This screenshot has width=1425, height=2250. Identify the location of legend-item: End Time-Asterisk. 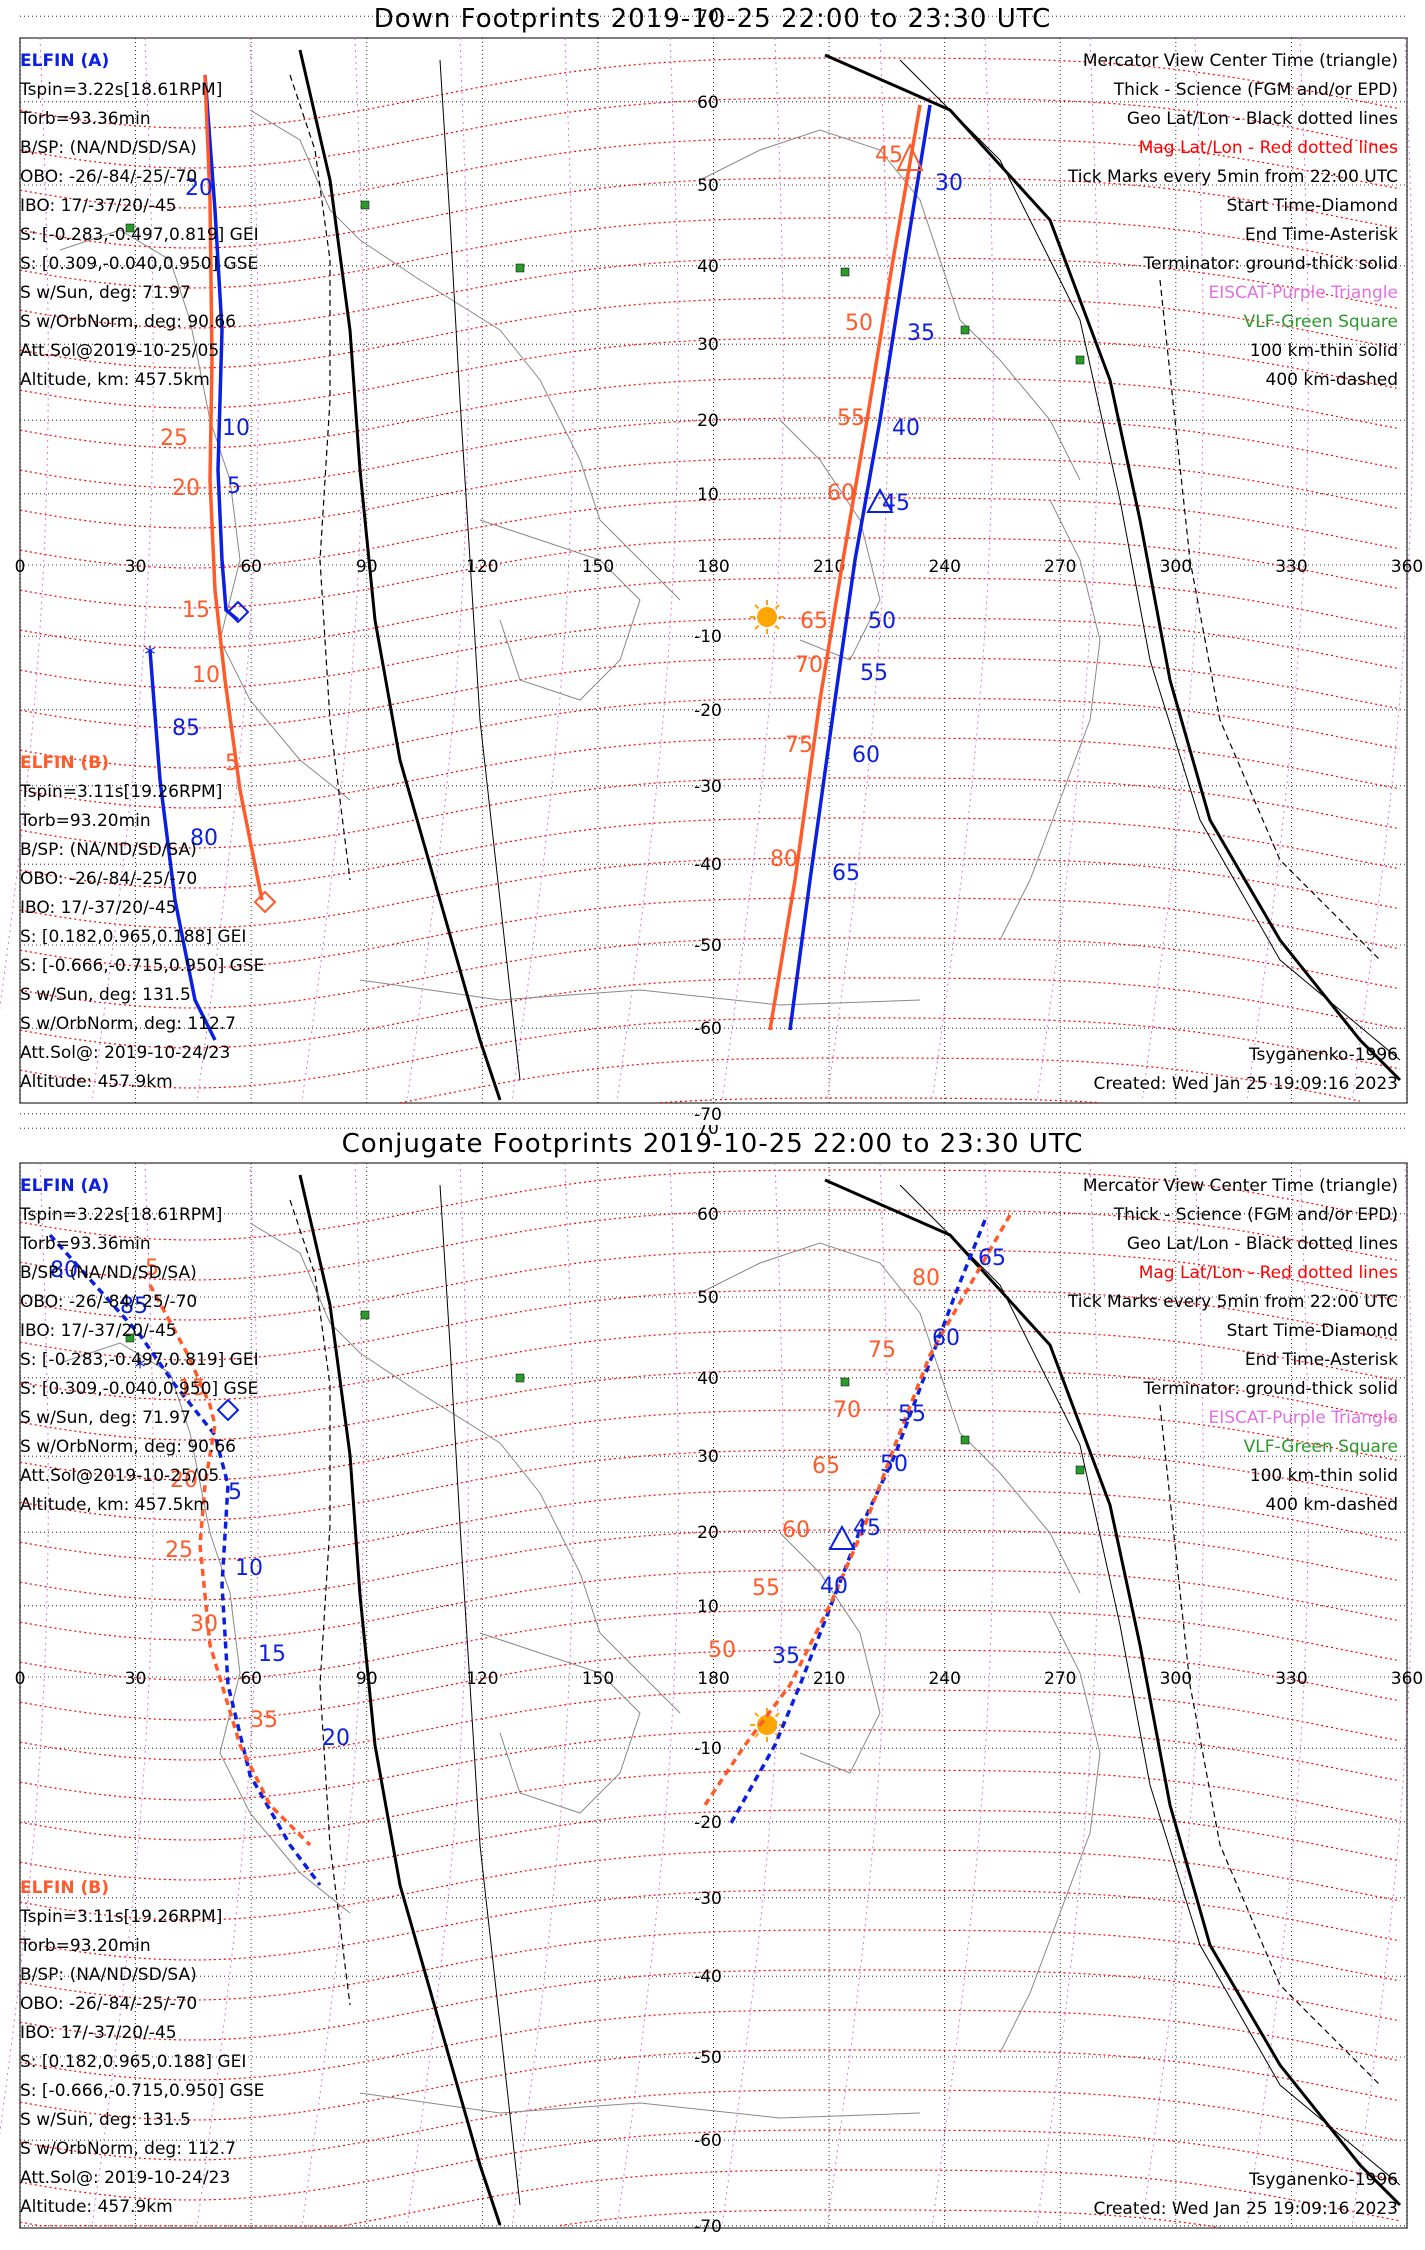
(1321, 1360).